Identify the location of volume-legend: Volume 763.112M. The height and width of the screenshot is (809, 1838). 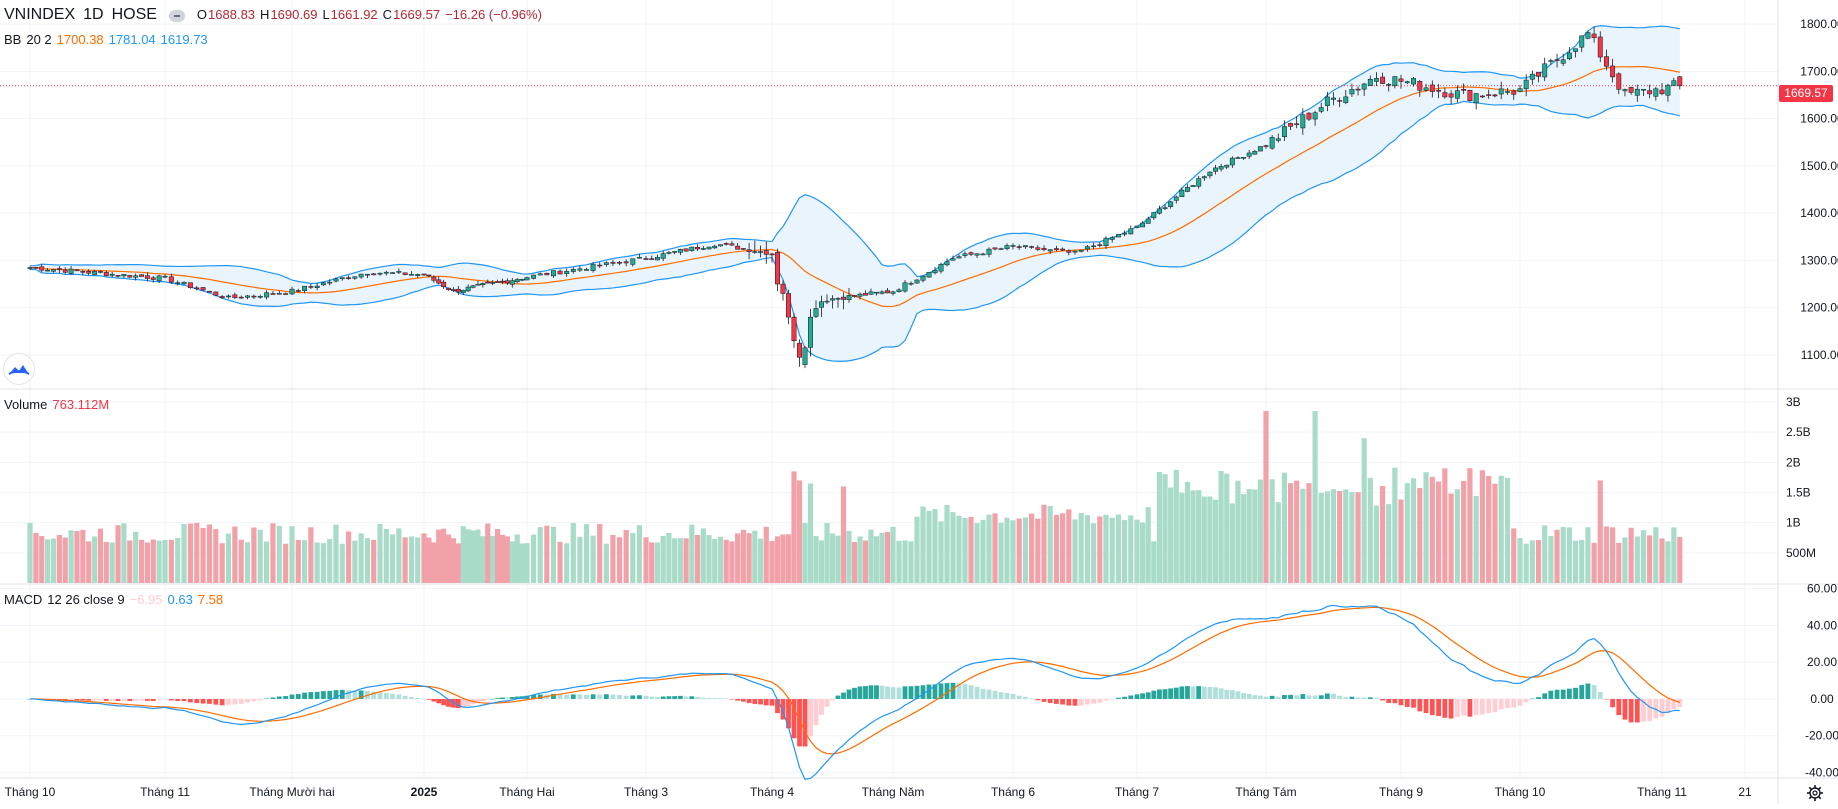
(59, 405).